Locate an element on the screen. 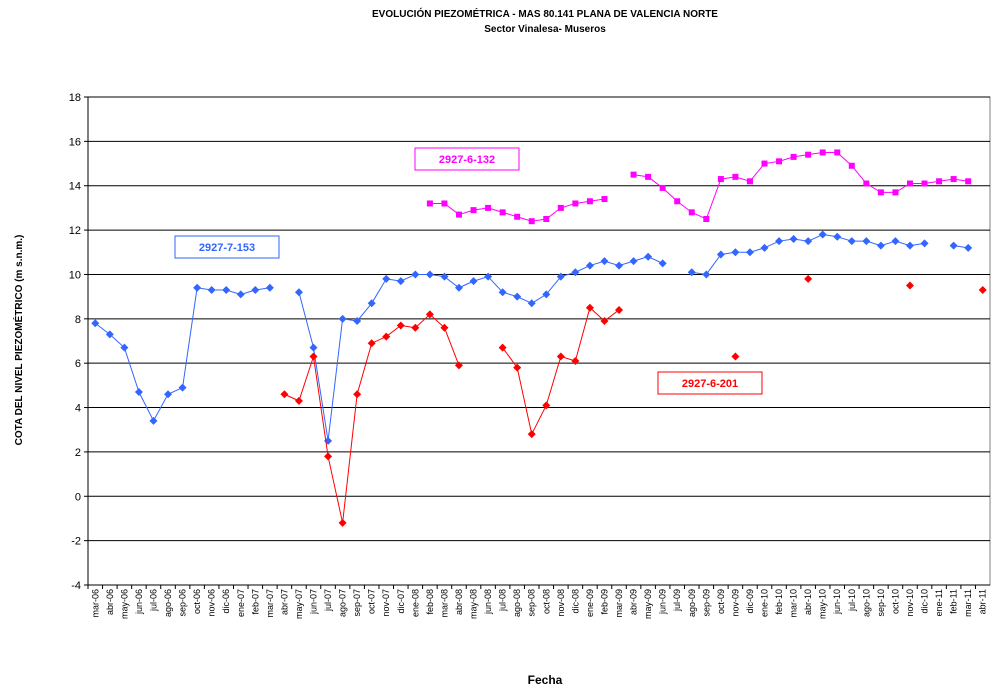  x-tick-label: dic-08 is located at coordinates (575, 601).